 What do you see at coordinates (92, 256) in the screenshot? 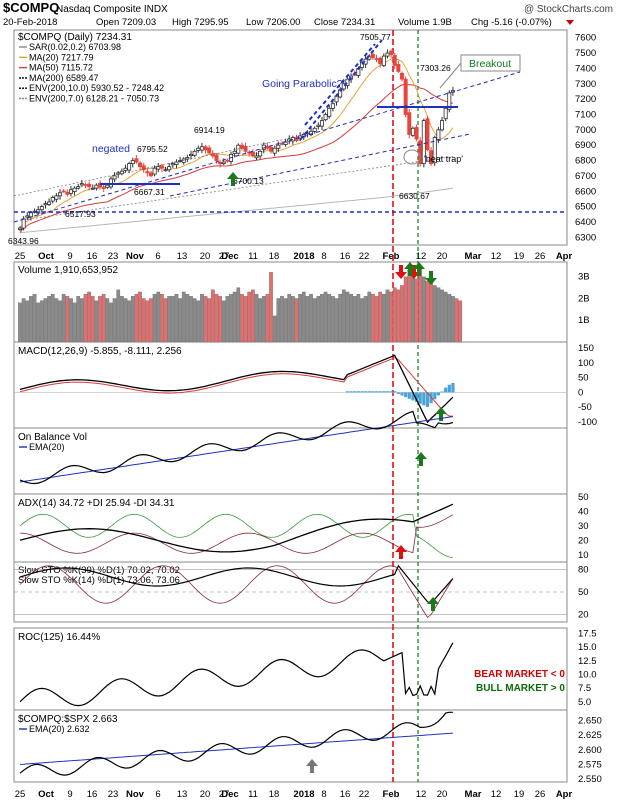
I see `price-x-tick-label: 16` at bounding box center [92, 256].